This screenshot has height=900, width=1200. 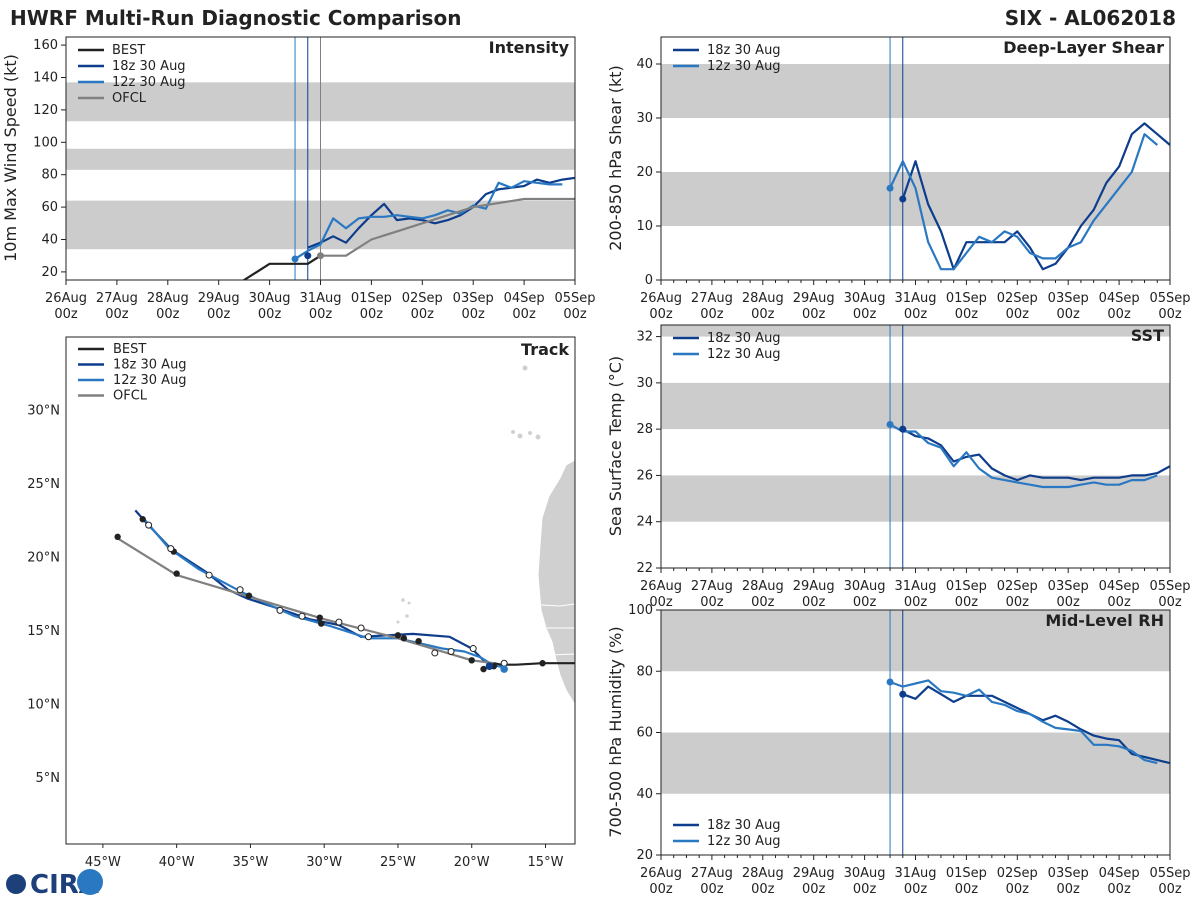 What do you see at coordinates (615, 158) in the screenshot?
I see `shear-ylabel: 200-850 hPa Shear (kt)` at bounding box center [615, 158].